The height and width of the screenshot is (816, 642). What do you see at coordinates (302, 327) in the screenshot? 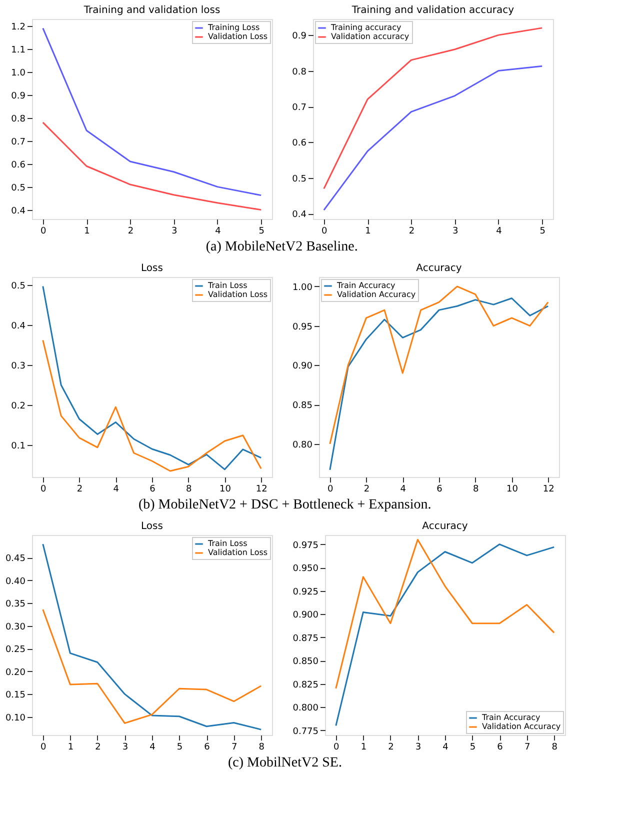
I see `y-tick-label: 0.95` at bounding box center [302, 327].